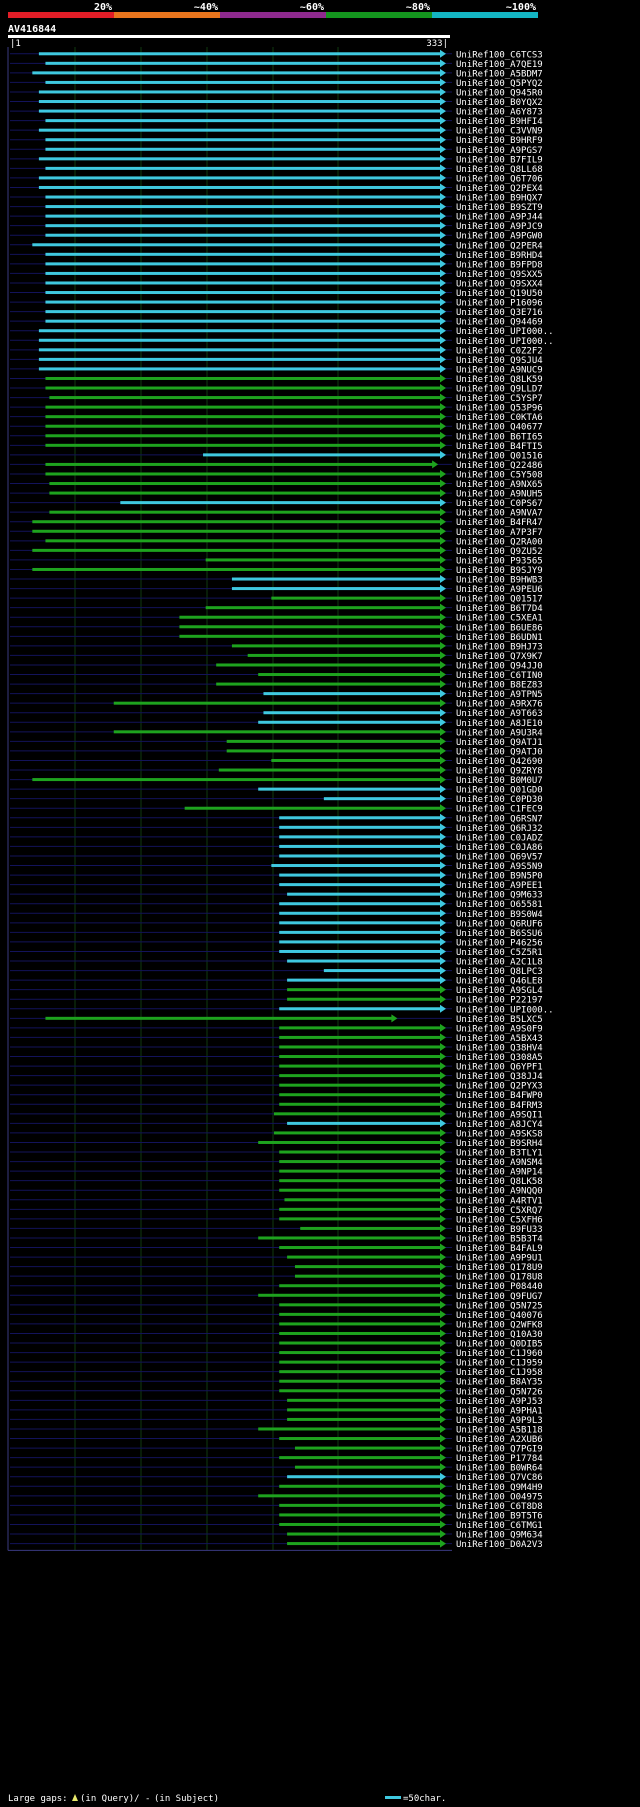  What do you see at coordinates (499, 695) in the screenshot?
I see `hit-label: UniRef100_A9TPN5` at bounding box center [499, 695].